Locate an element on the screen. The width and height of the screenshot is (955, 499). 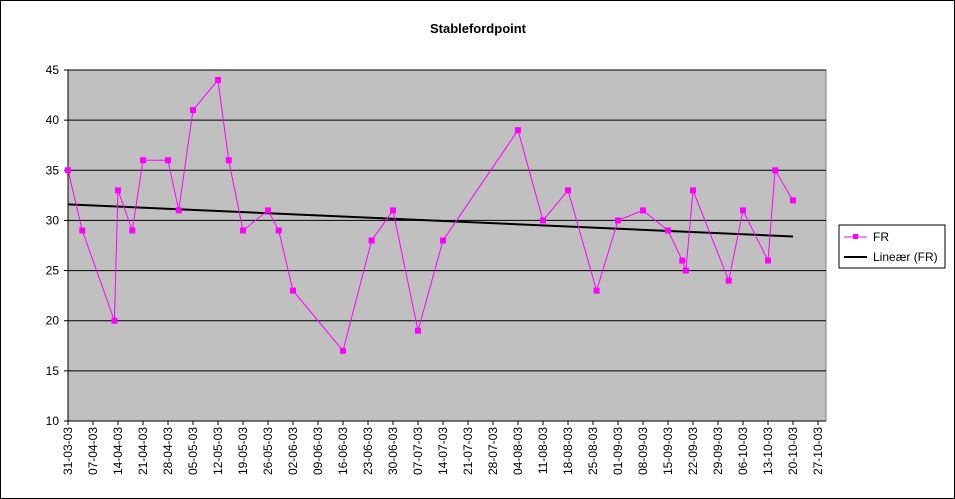
x-tick-label: 08-09-03 is located at coordinates (643, 451).